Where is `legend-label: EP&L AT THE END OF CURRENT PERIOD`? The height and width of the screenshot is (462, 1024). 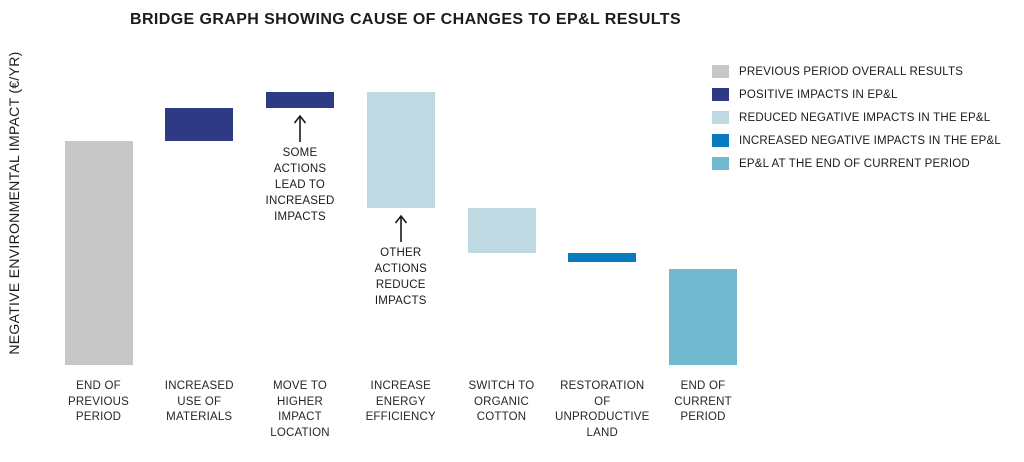 legend-label: EP&L AT THE END OF CURRENT PERIOD is located at coordinates (854, 163).